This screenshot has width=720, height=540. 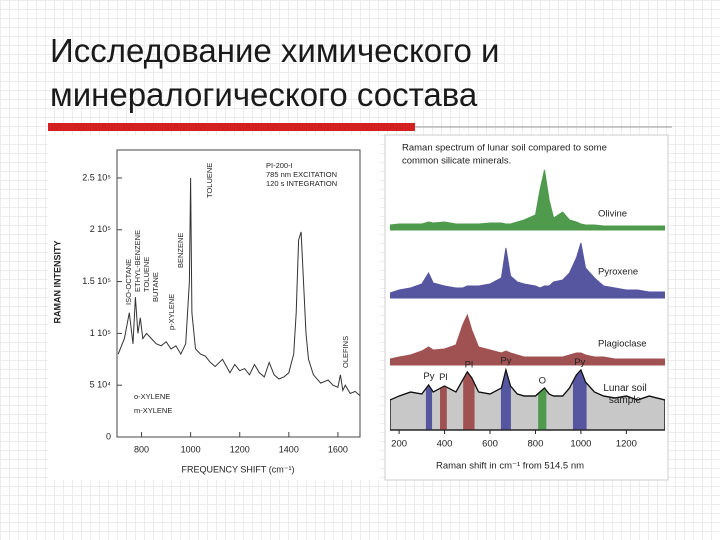 What do you see at coordinates (345, 352) in the screenshot?
I see `peak-annotation: OLEFINS` at bounding box center [345, 352].